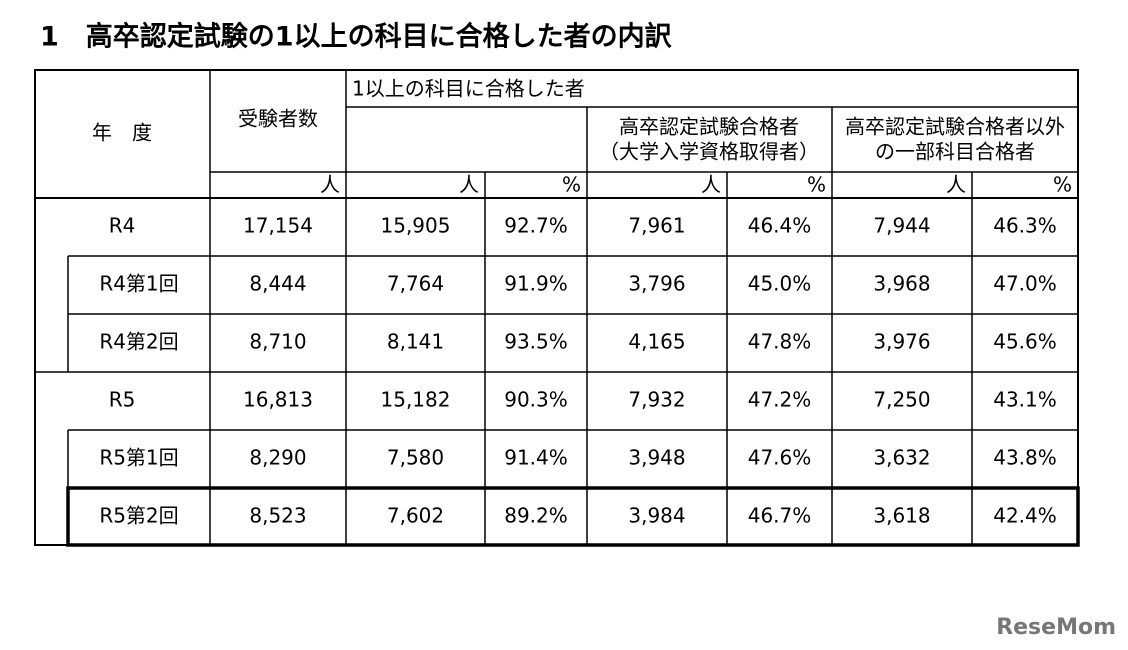 This screenshot has height=650, width=1128. I want to click on cell: 8,141, so click(415, 342).